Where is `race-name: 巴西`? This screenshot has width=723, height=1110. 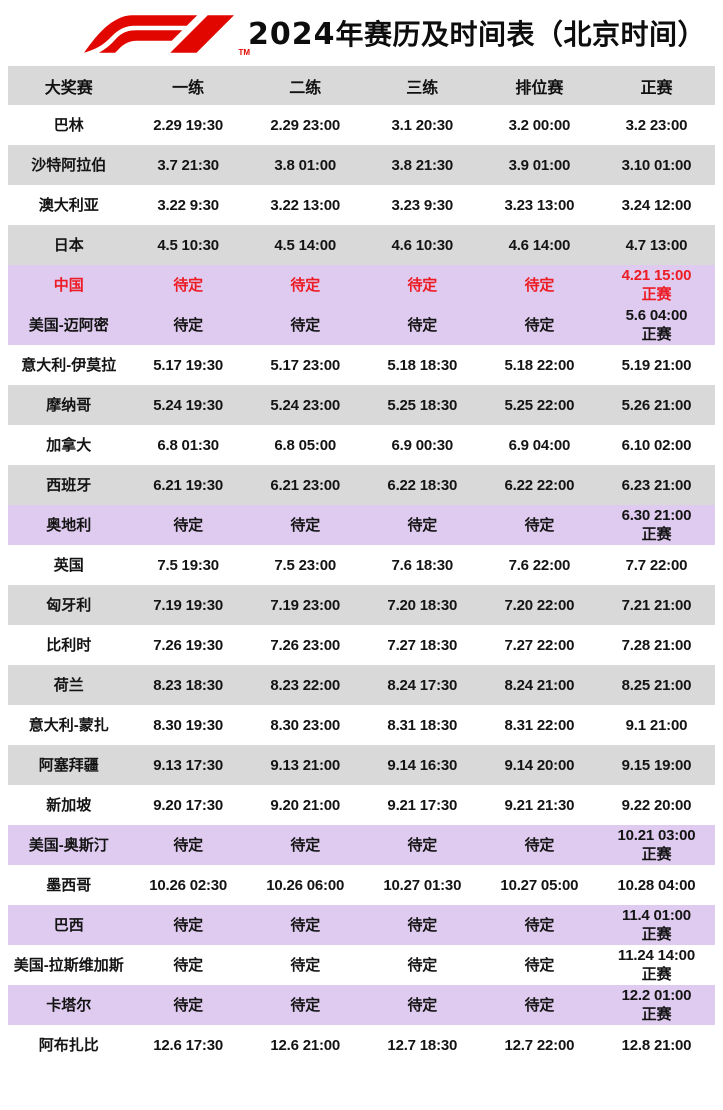 race-name: 巴西 is located at coordinates (69, 925).